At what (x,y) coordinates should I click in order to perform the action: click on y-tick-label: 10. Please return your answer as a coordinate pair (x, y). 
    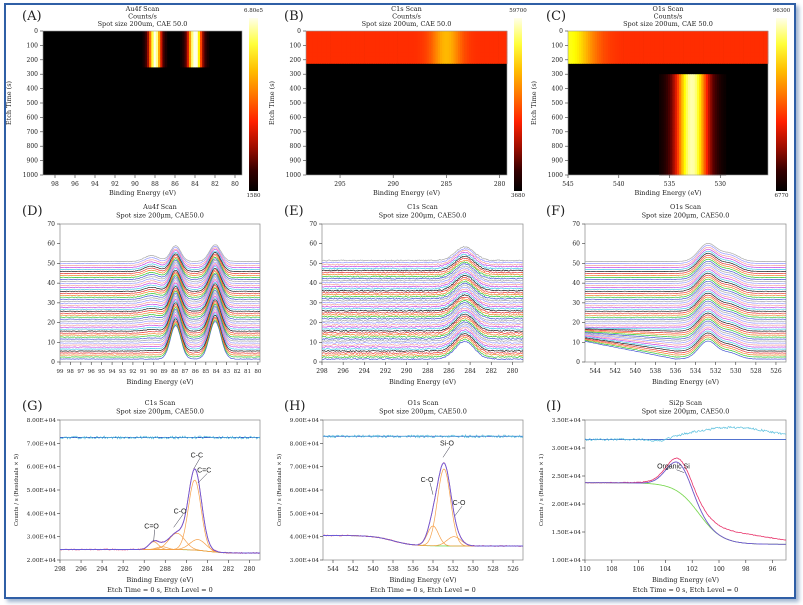
    Looking at the image, I should click on (313, 342).